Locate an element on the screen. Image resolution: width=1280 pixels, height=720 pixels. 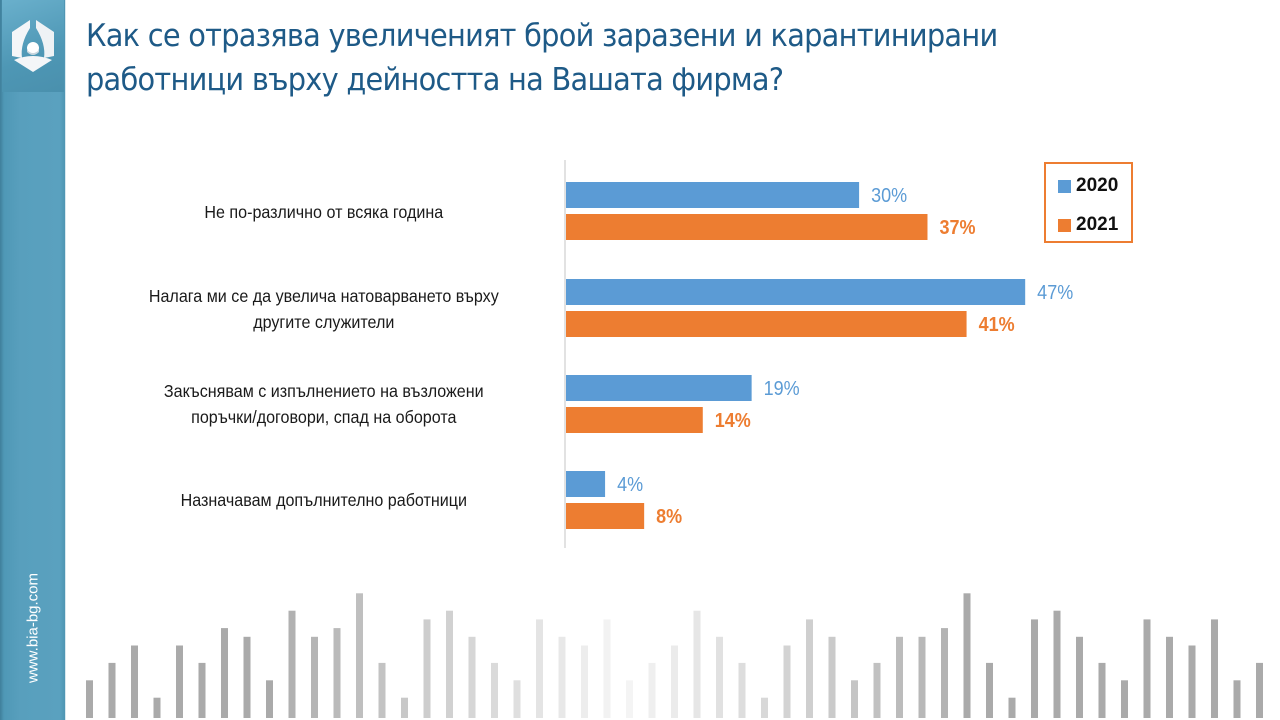
legend-swatch-2020 is located at coordinates (1064, 186).